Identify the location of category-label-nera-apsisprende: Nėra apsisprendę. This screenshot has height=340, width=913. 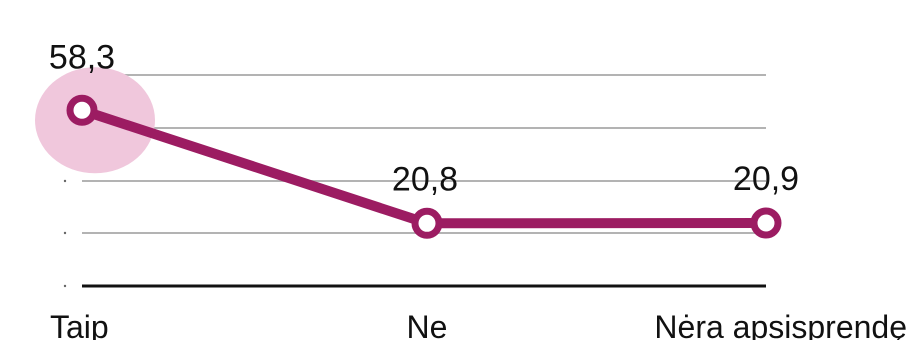
(780, 324).